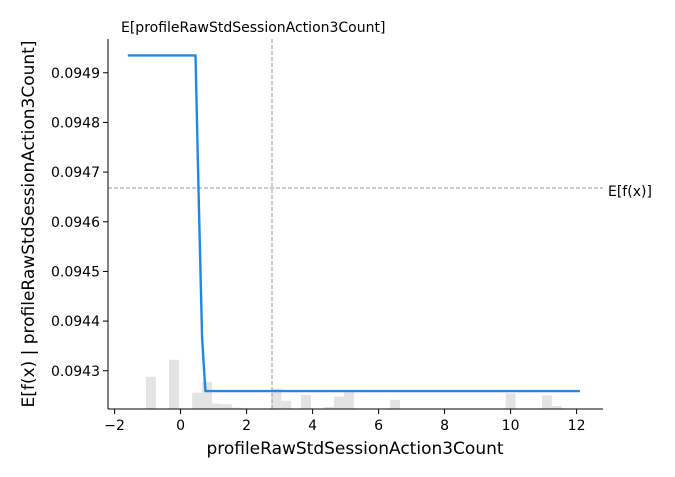 The height and width of the screenshot is (477, 675). I want to click on x-ticks: −2 0 2 4 6 8 10 12, so click(345, 421).